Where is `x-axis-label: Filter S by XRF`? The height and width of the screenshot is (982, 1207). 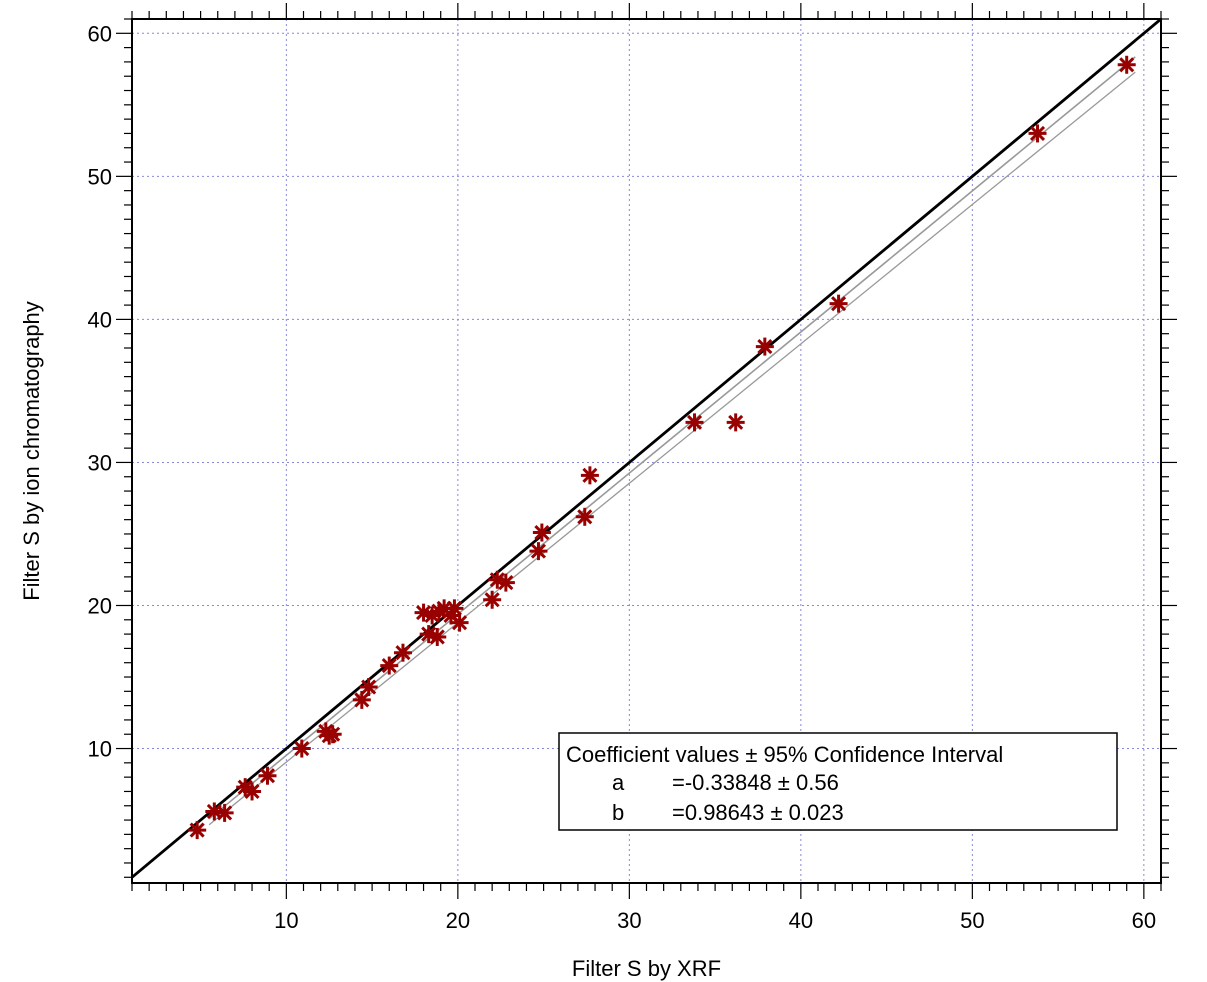 x-axis-label: Filter S by XRF is located at coordinates (646, 968).